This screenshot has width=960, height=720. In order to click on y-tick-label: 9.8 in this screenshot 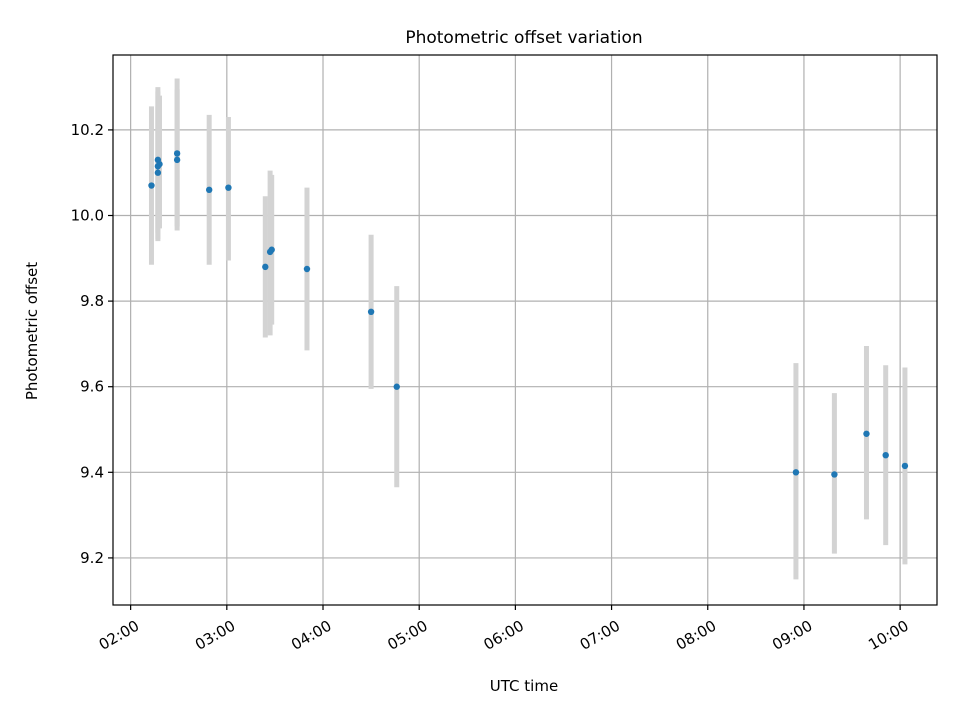, I will do `click(92, 301)`.